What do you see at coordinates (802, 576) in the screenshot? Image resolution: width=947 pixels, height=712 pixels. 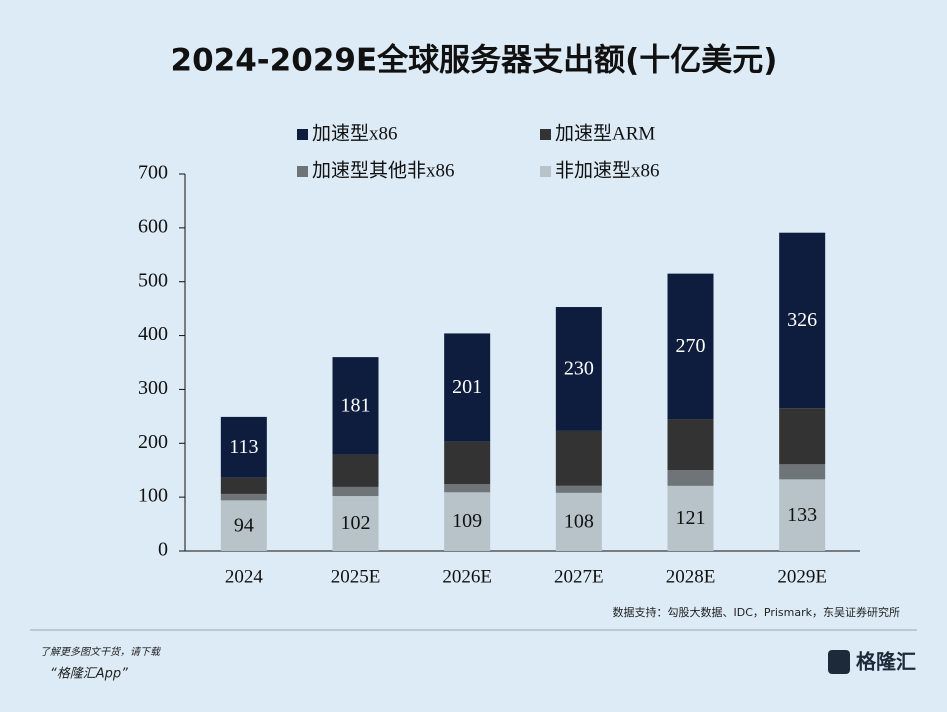 I see `x-tick-label: 2029E` at bounding box center [802, 576].